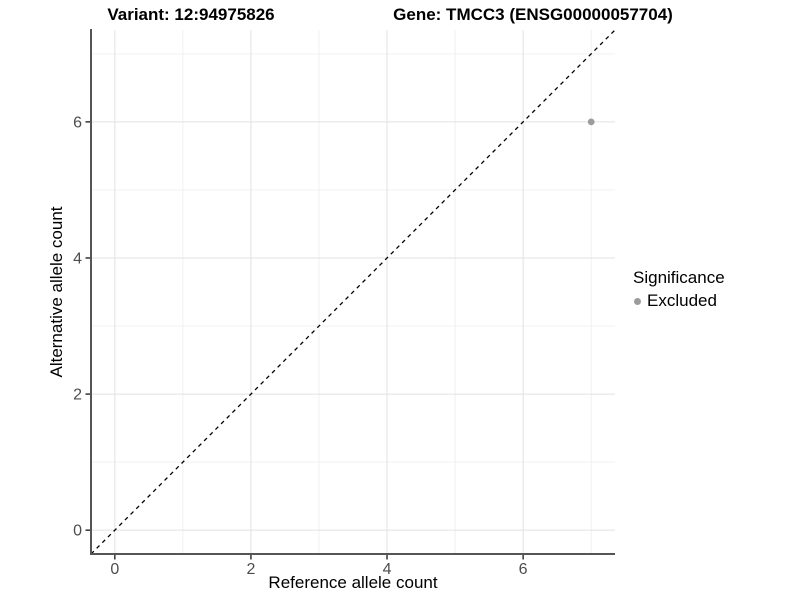 The width and height of the screenshot is (800, 600). What do you see at coordinates (77, 531) in the screenshot?
I see `y-tick-label: 0` at bounding box center [77, 531].